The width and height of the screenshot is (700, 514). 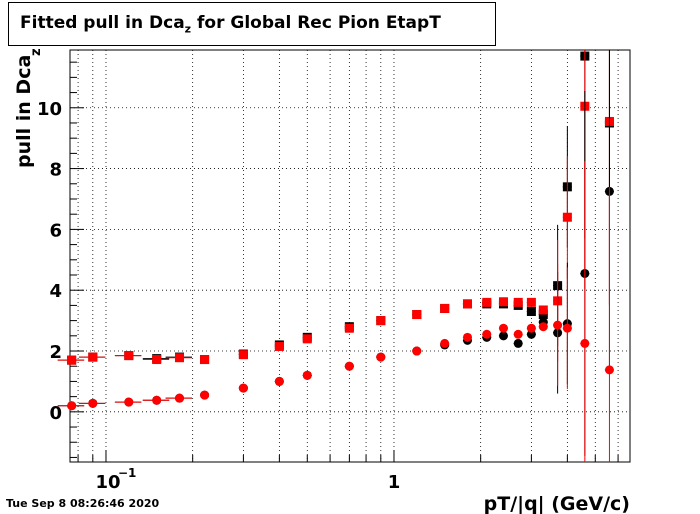 What do you see at coordinates (55, 170) in the screenshot?
I see `y-tick-label: 8` at bounding box center [55, 170].